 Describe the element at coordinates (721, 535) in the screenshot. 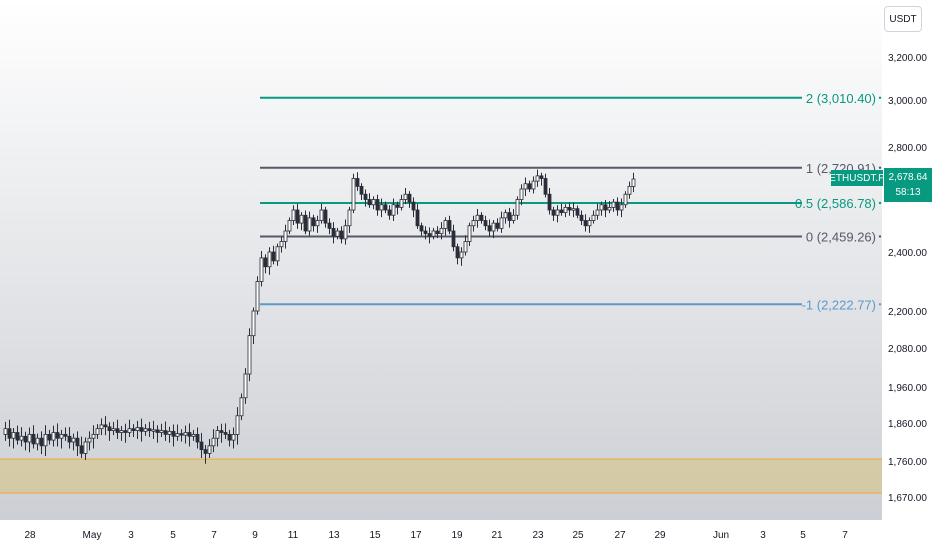

I see `time-tick-label: Jun` at that location.